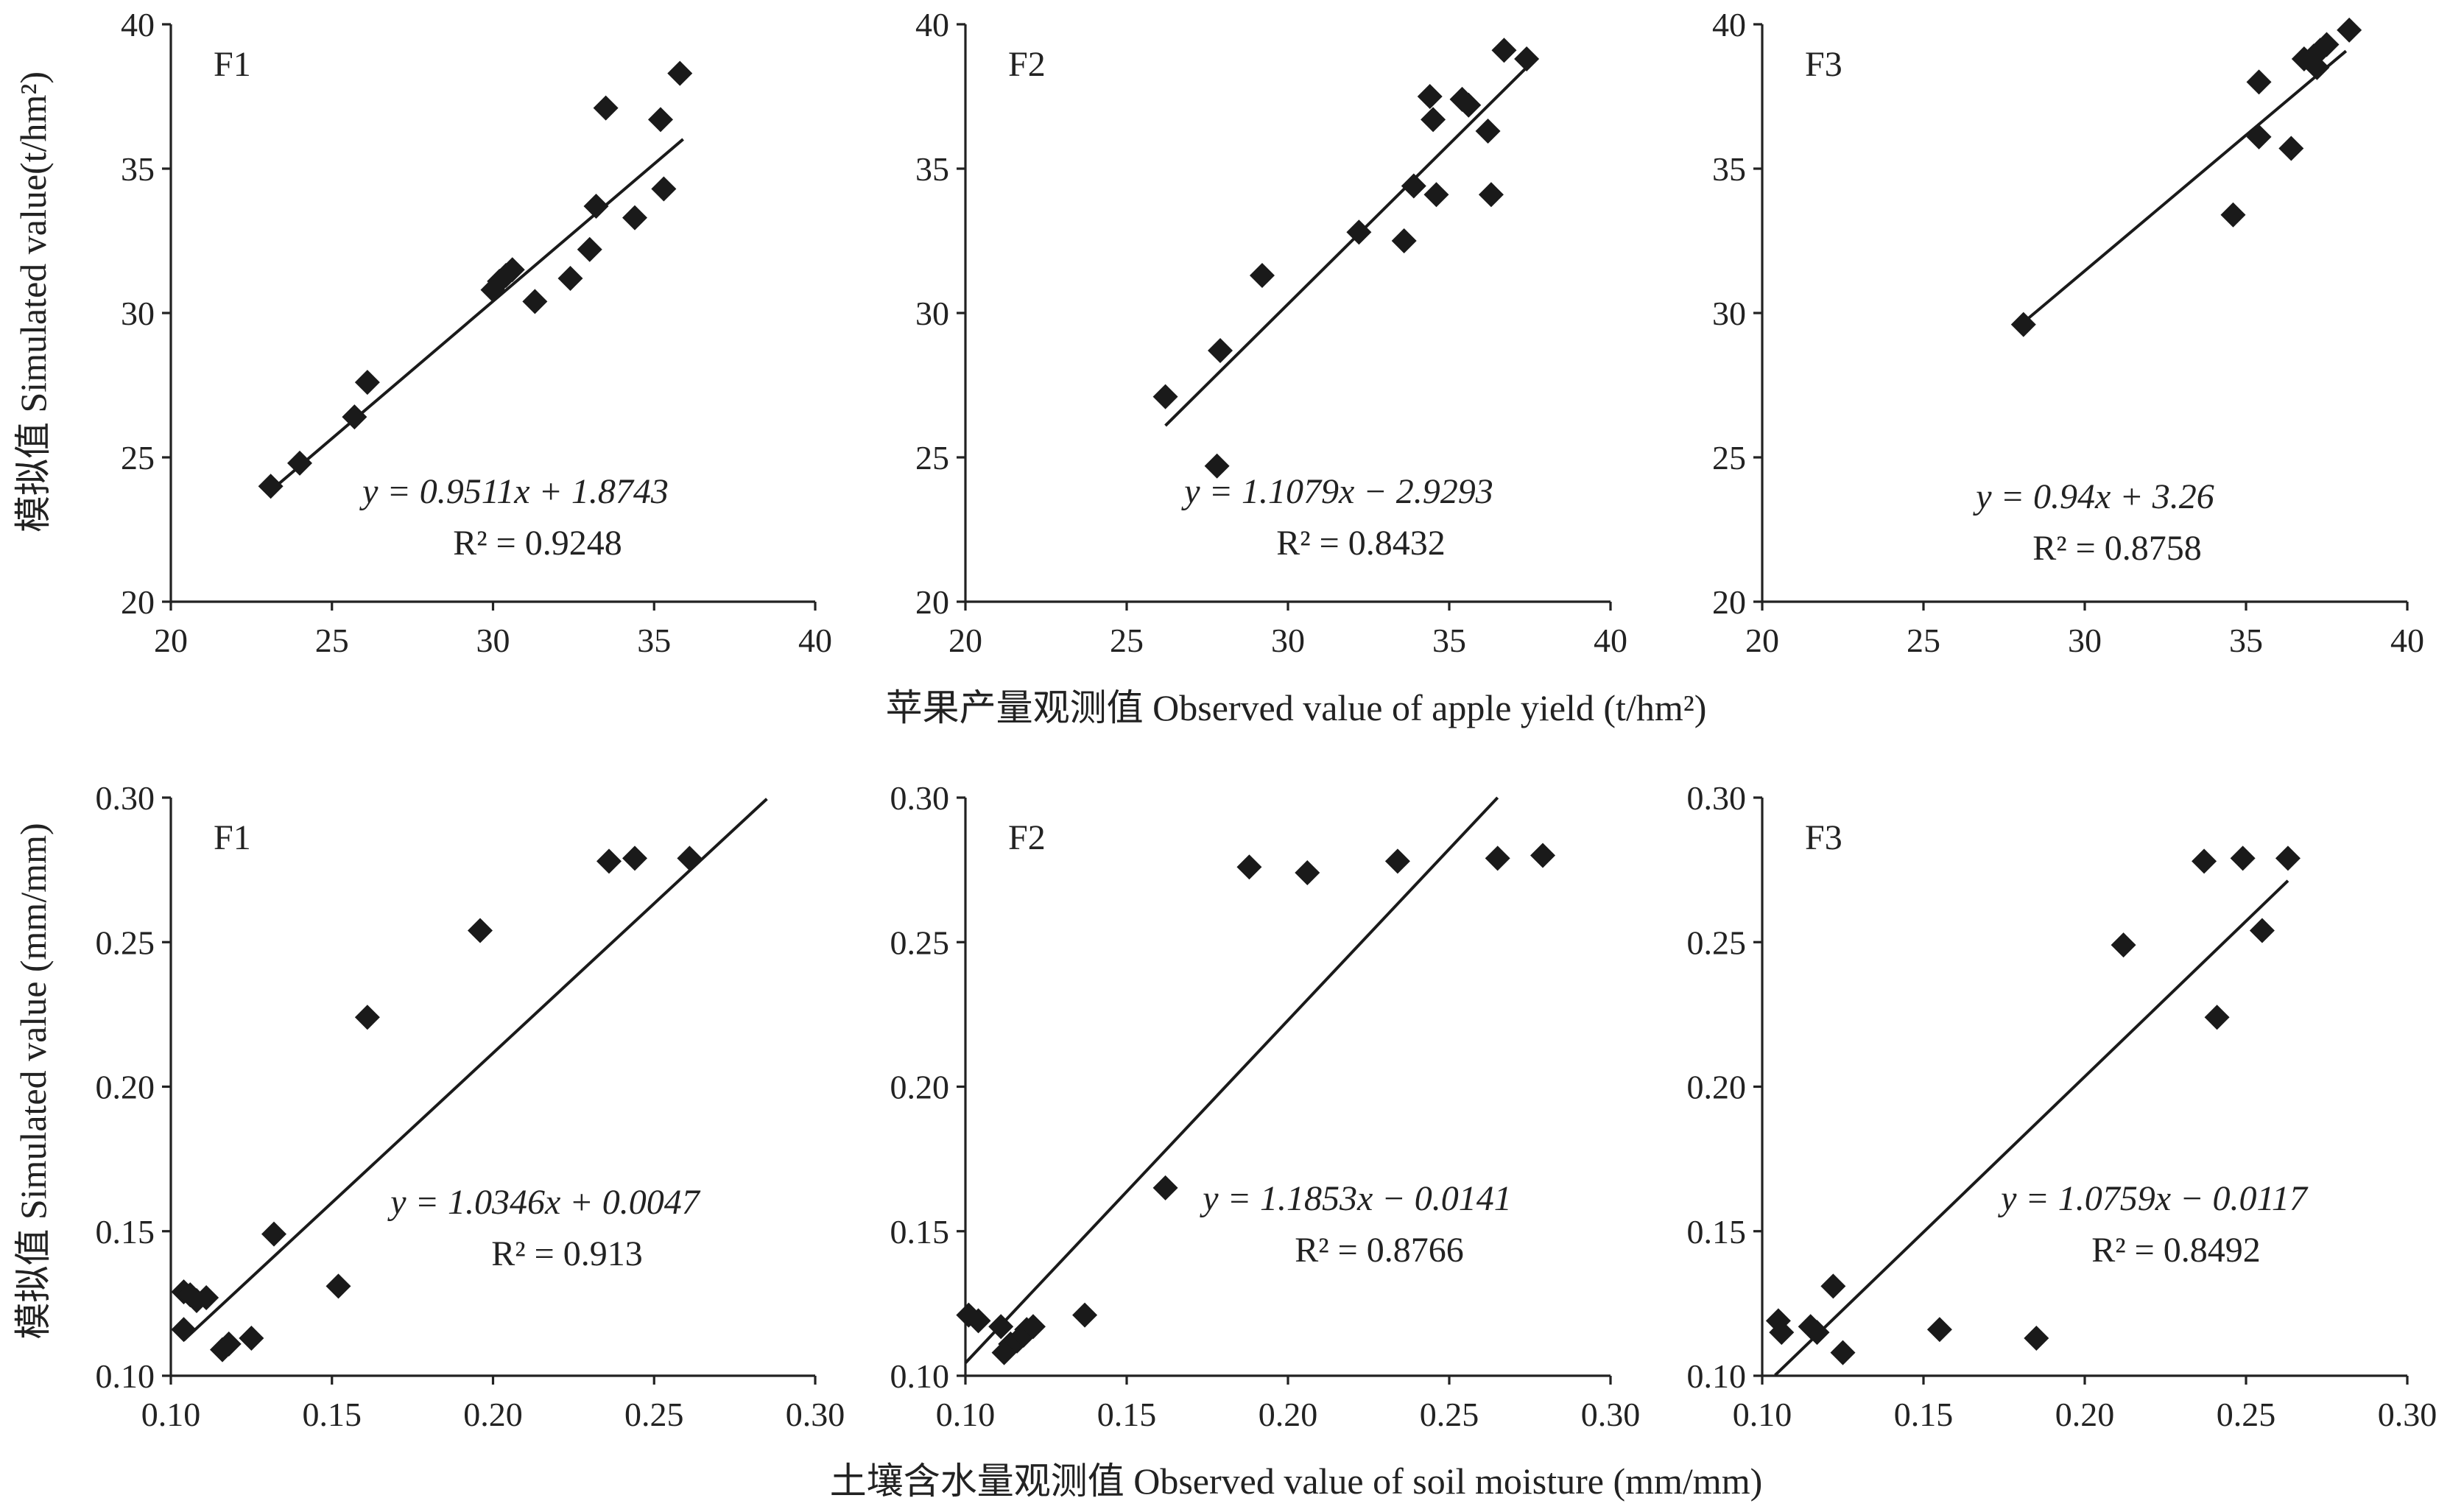 The width and height of the screenshot is (2464, 1512). Describe the element at coordinates (654, 640) in the screenshot. I see `x-tick-label: 35` at that location.